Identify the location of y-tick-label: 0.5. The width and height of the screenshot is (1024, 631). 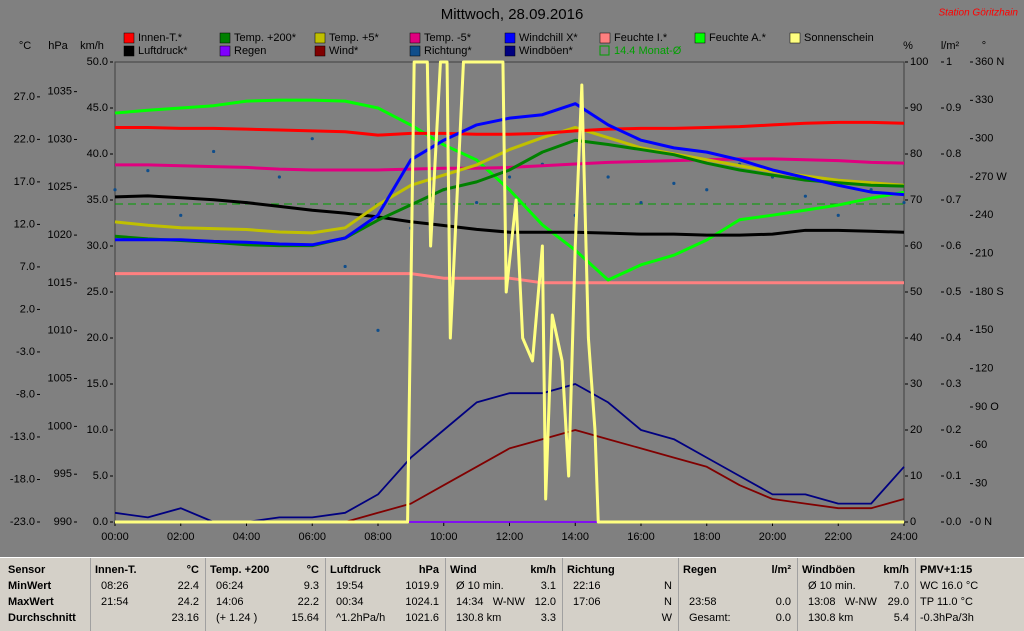
(953, 292).